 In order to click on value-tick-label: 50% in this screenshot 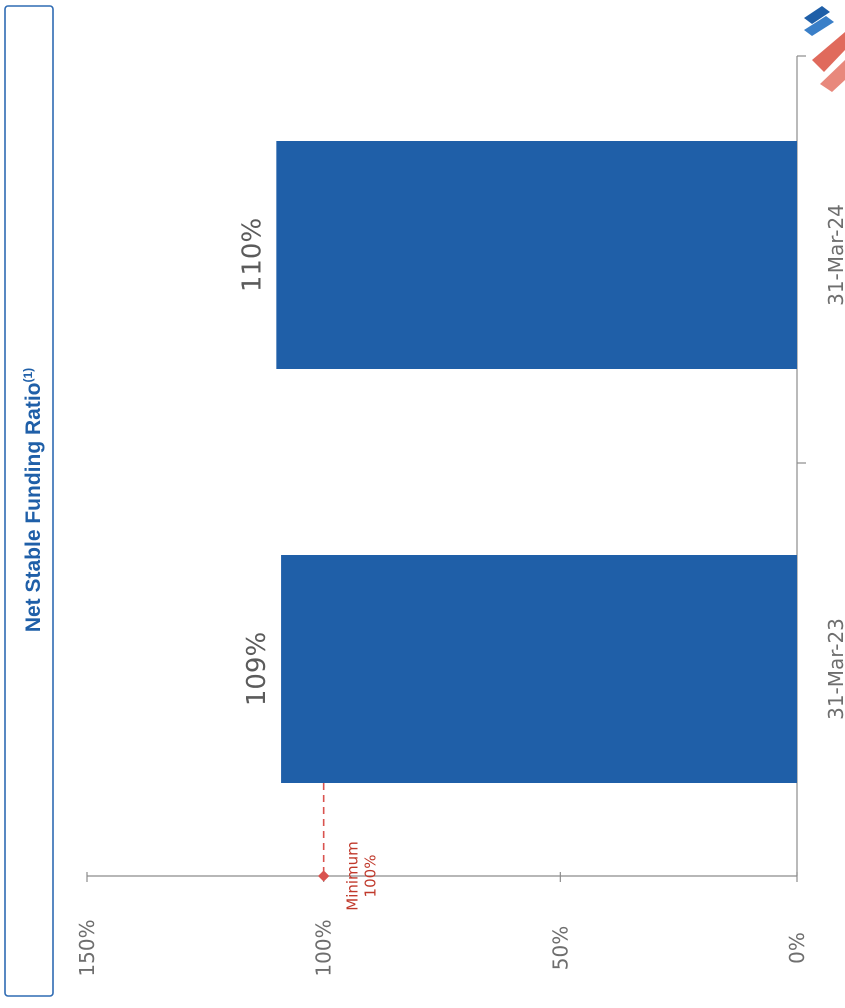, I will do `click(560, 948)`.